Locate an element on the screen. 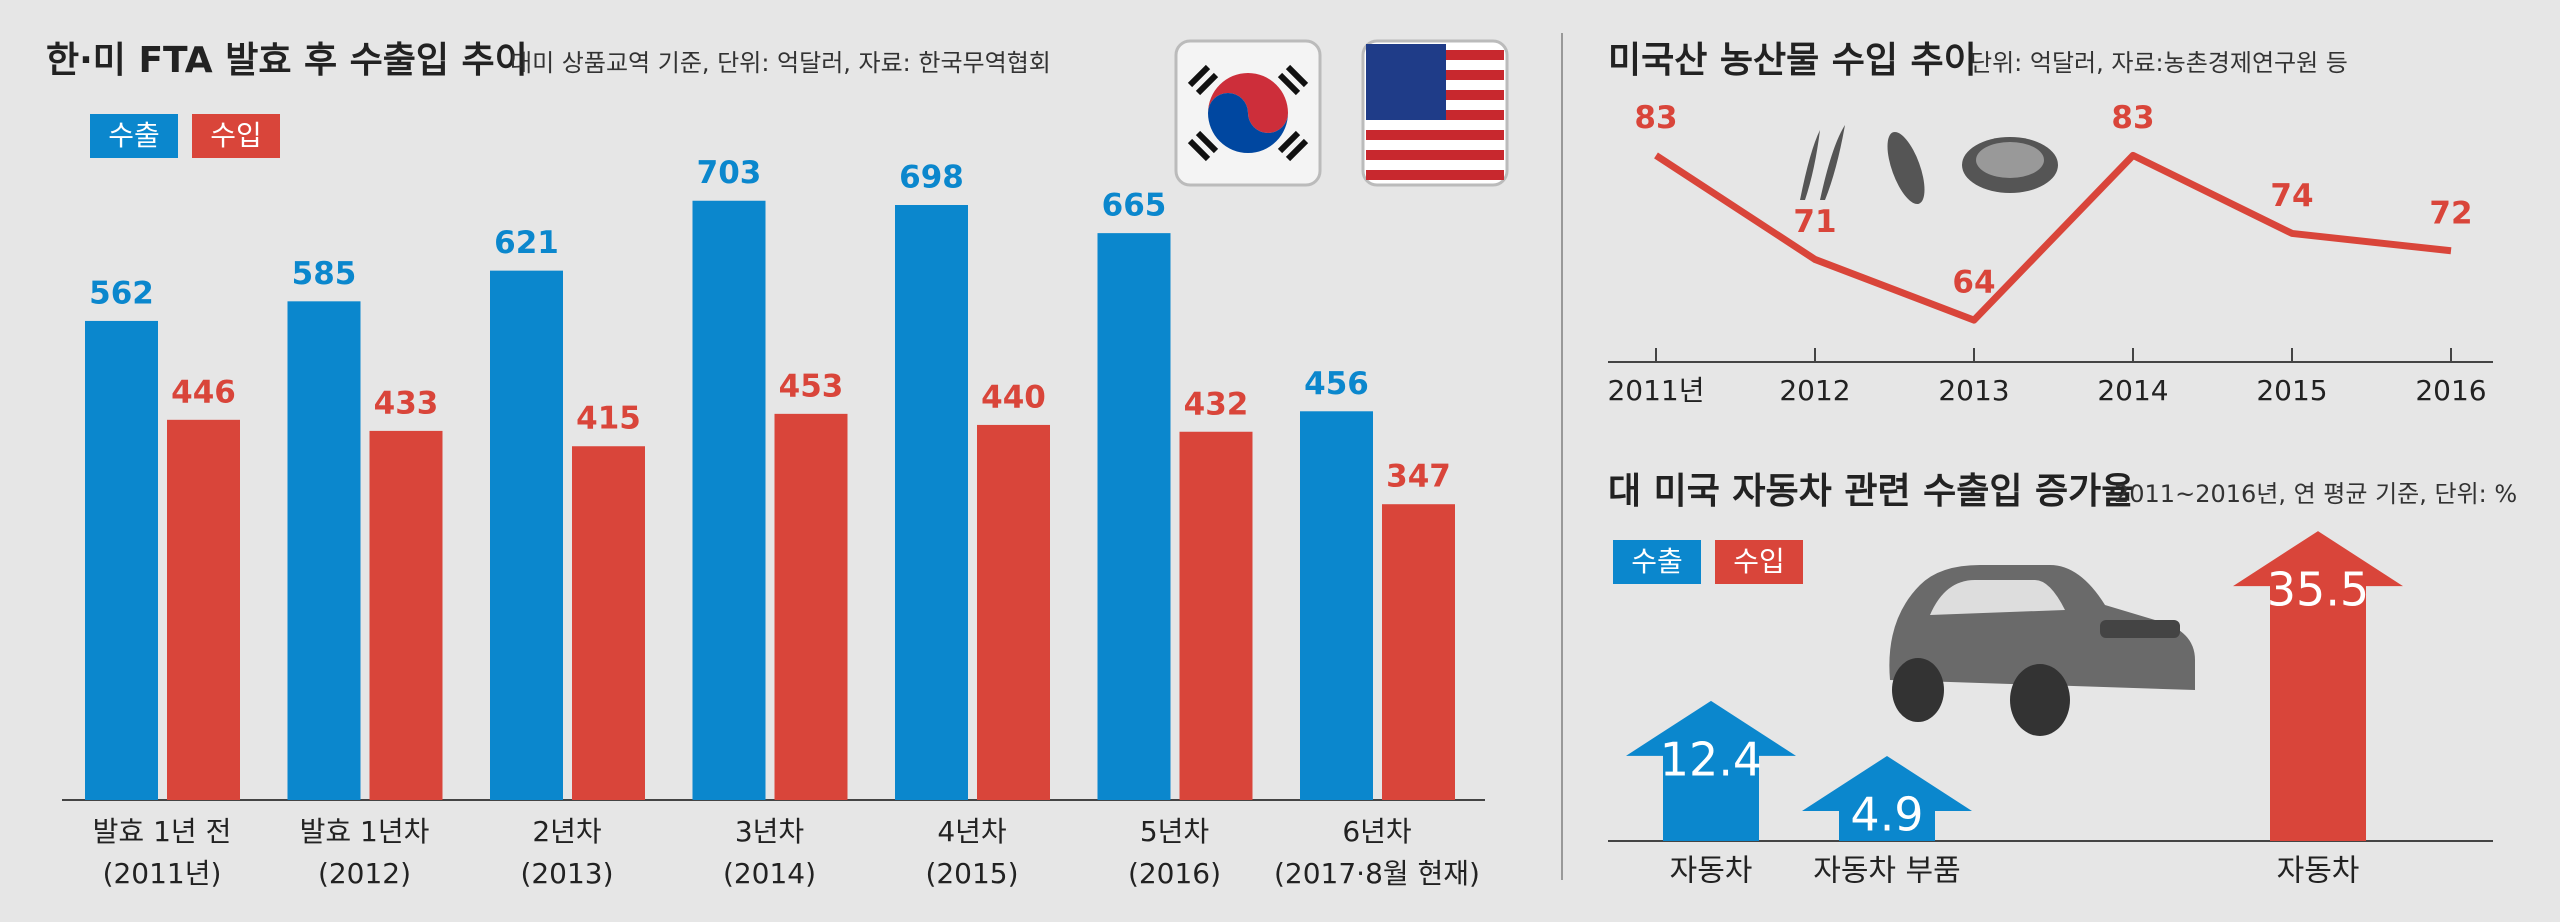  chart-title: 한·미 FTA 발효 후 수출입 추이 is located at coordinates (287, 60).